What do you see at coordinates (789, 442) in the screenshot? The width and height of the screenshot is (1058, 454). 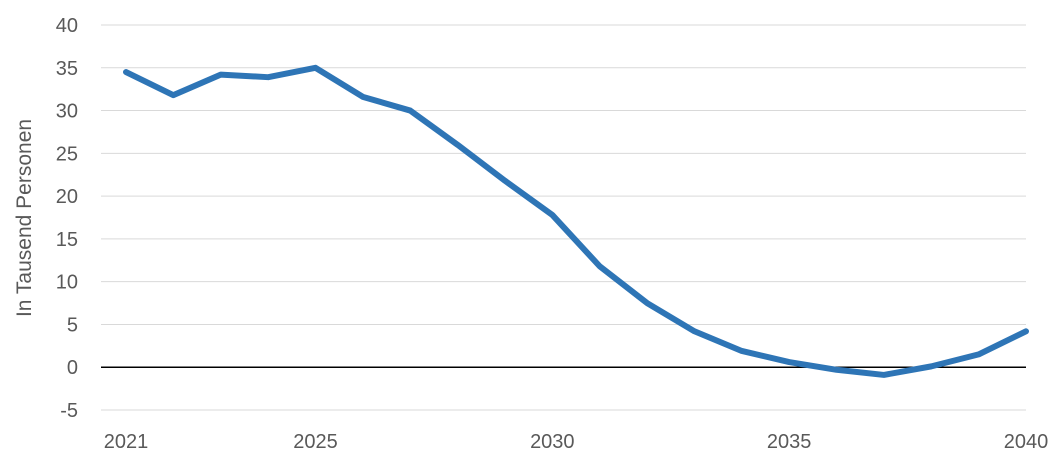 I see `x-tick-label: 2035` at bounding box center [789, 442].